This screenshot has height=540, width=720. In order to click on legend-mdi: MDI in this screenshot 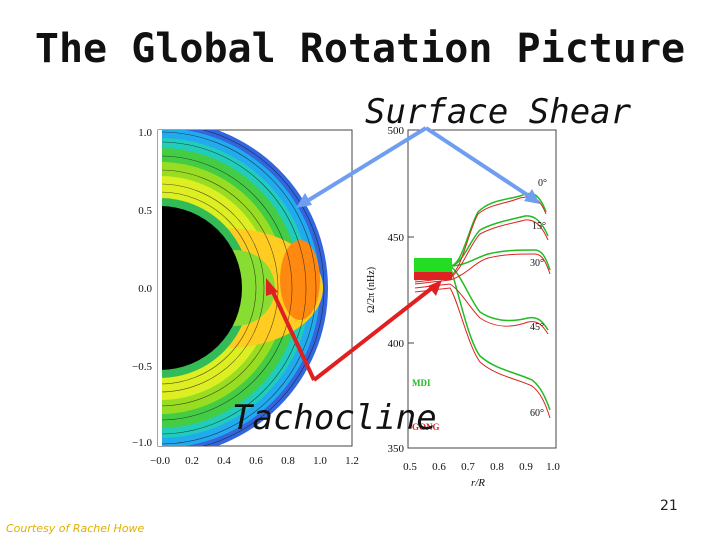, I will do `click(421, 383)`.